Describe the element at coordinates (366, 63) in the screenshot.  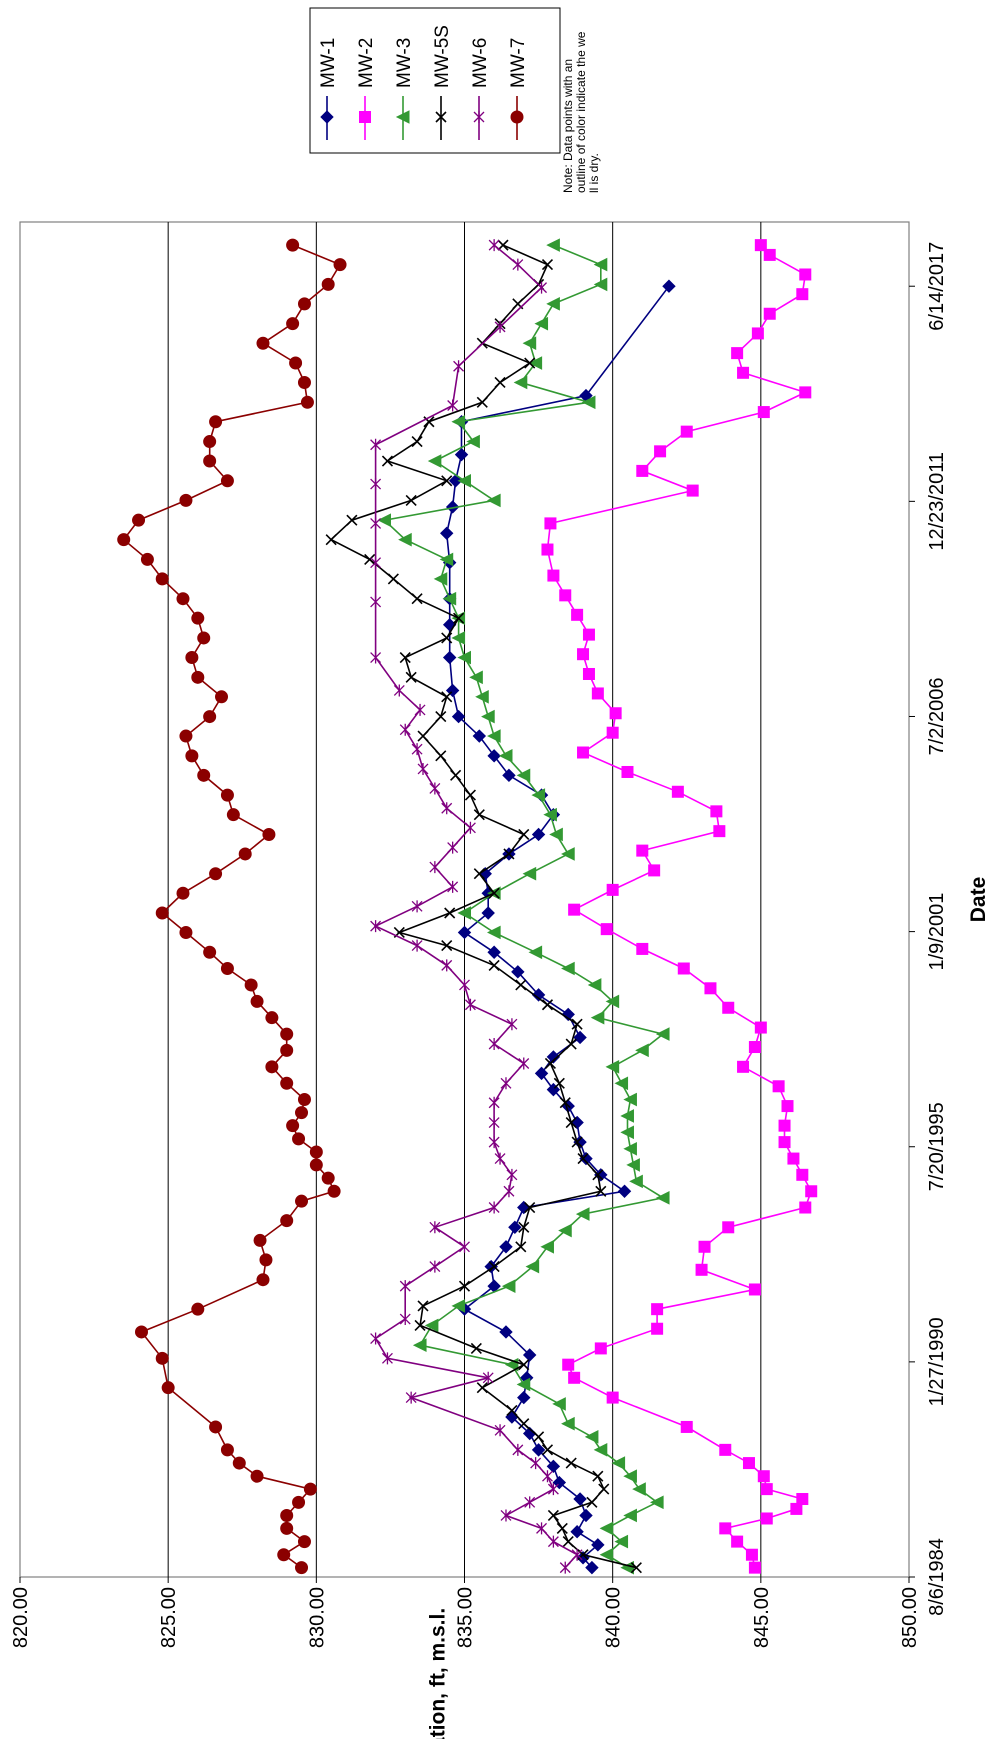
I see `legend-label: MW-2` at that location.